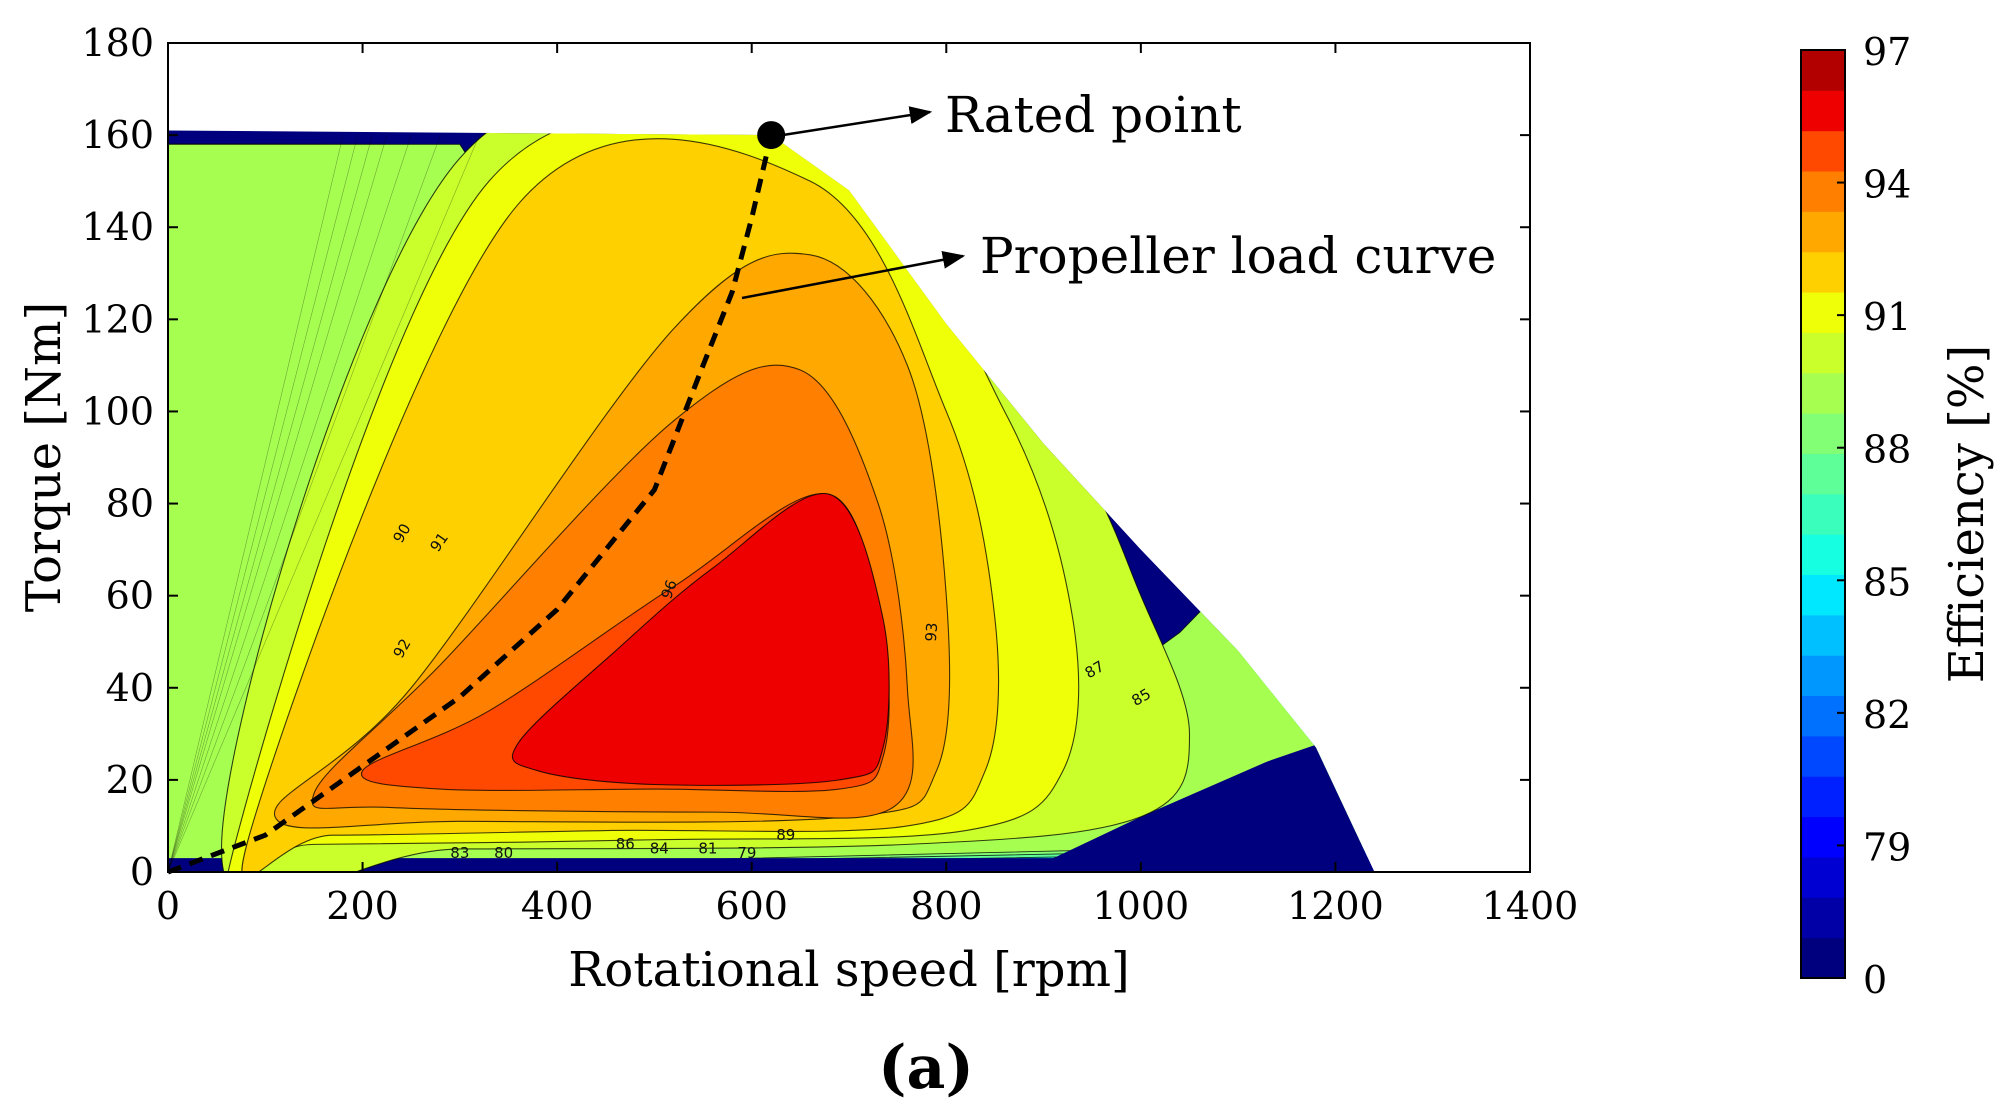  I want to click on peak-efficiency-region, so click(701, 639).